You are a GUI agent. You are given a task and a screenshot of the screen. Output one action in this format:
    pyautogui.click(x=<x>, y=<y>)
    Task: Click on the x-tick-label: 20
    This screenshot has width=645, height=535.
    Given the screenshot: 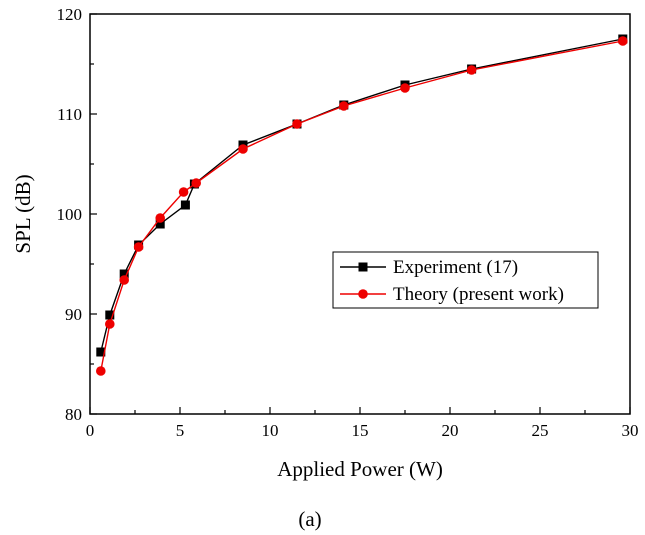 What is the action you would take?
    pyautogui.click(x=450, y=430)
    